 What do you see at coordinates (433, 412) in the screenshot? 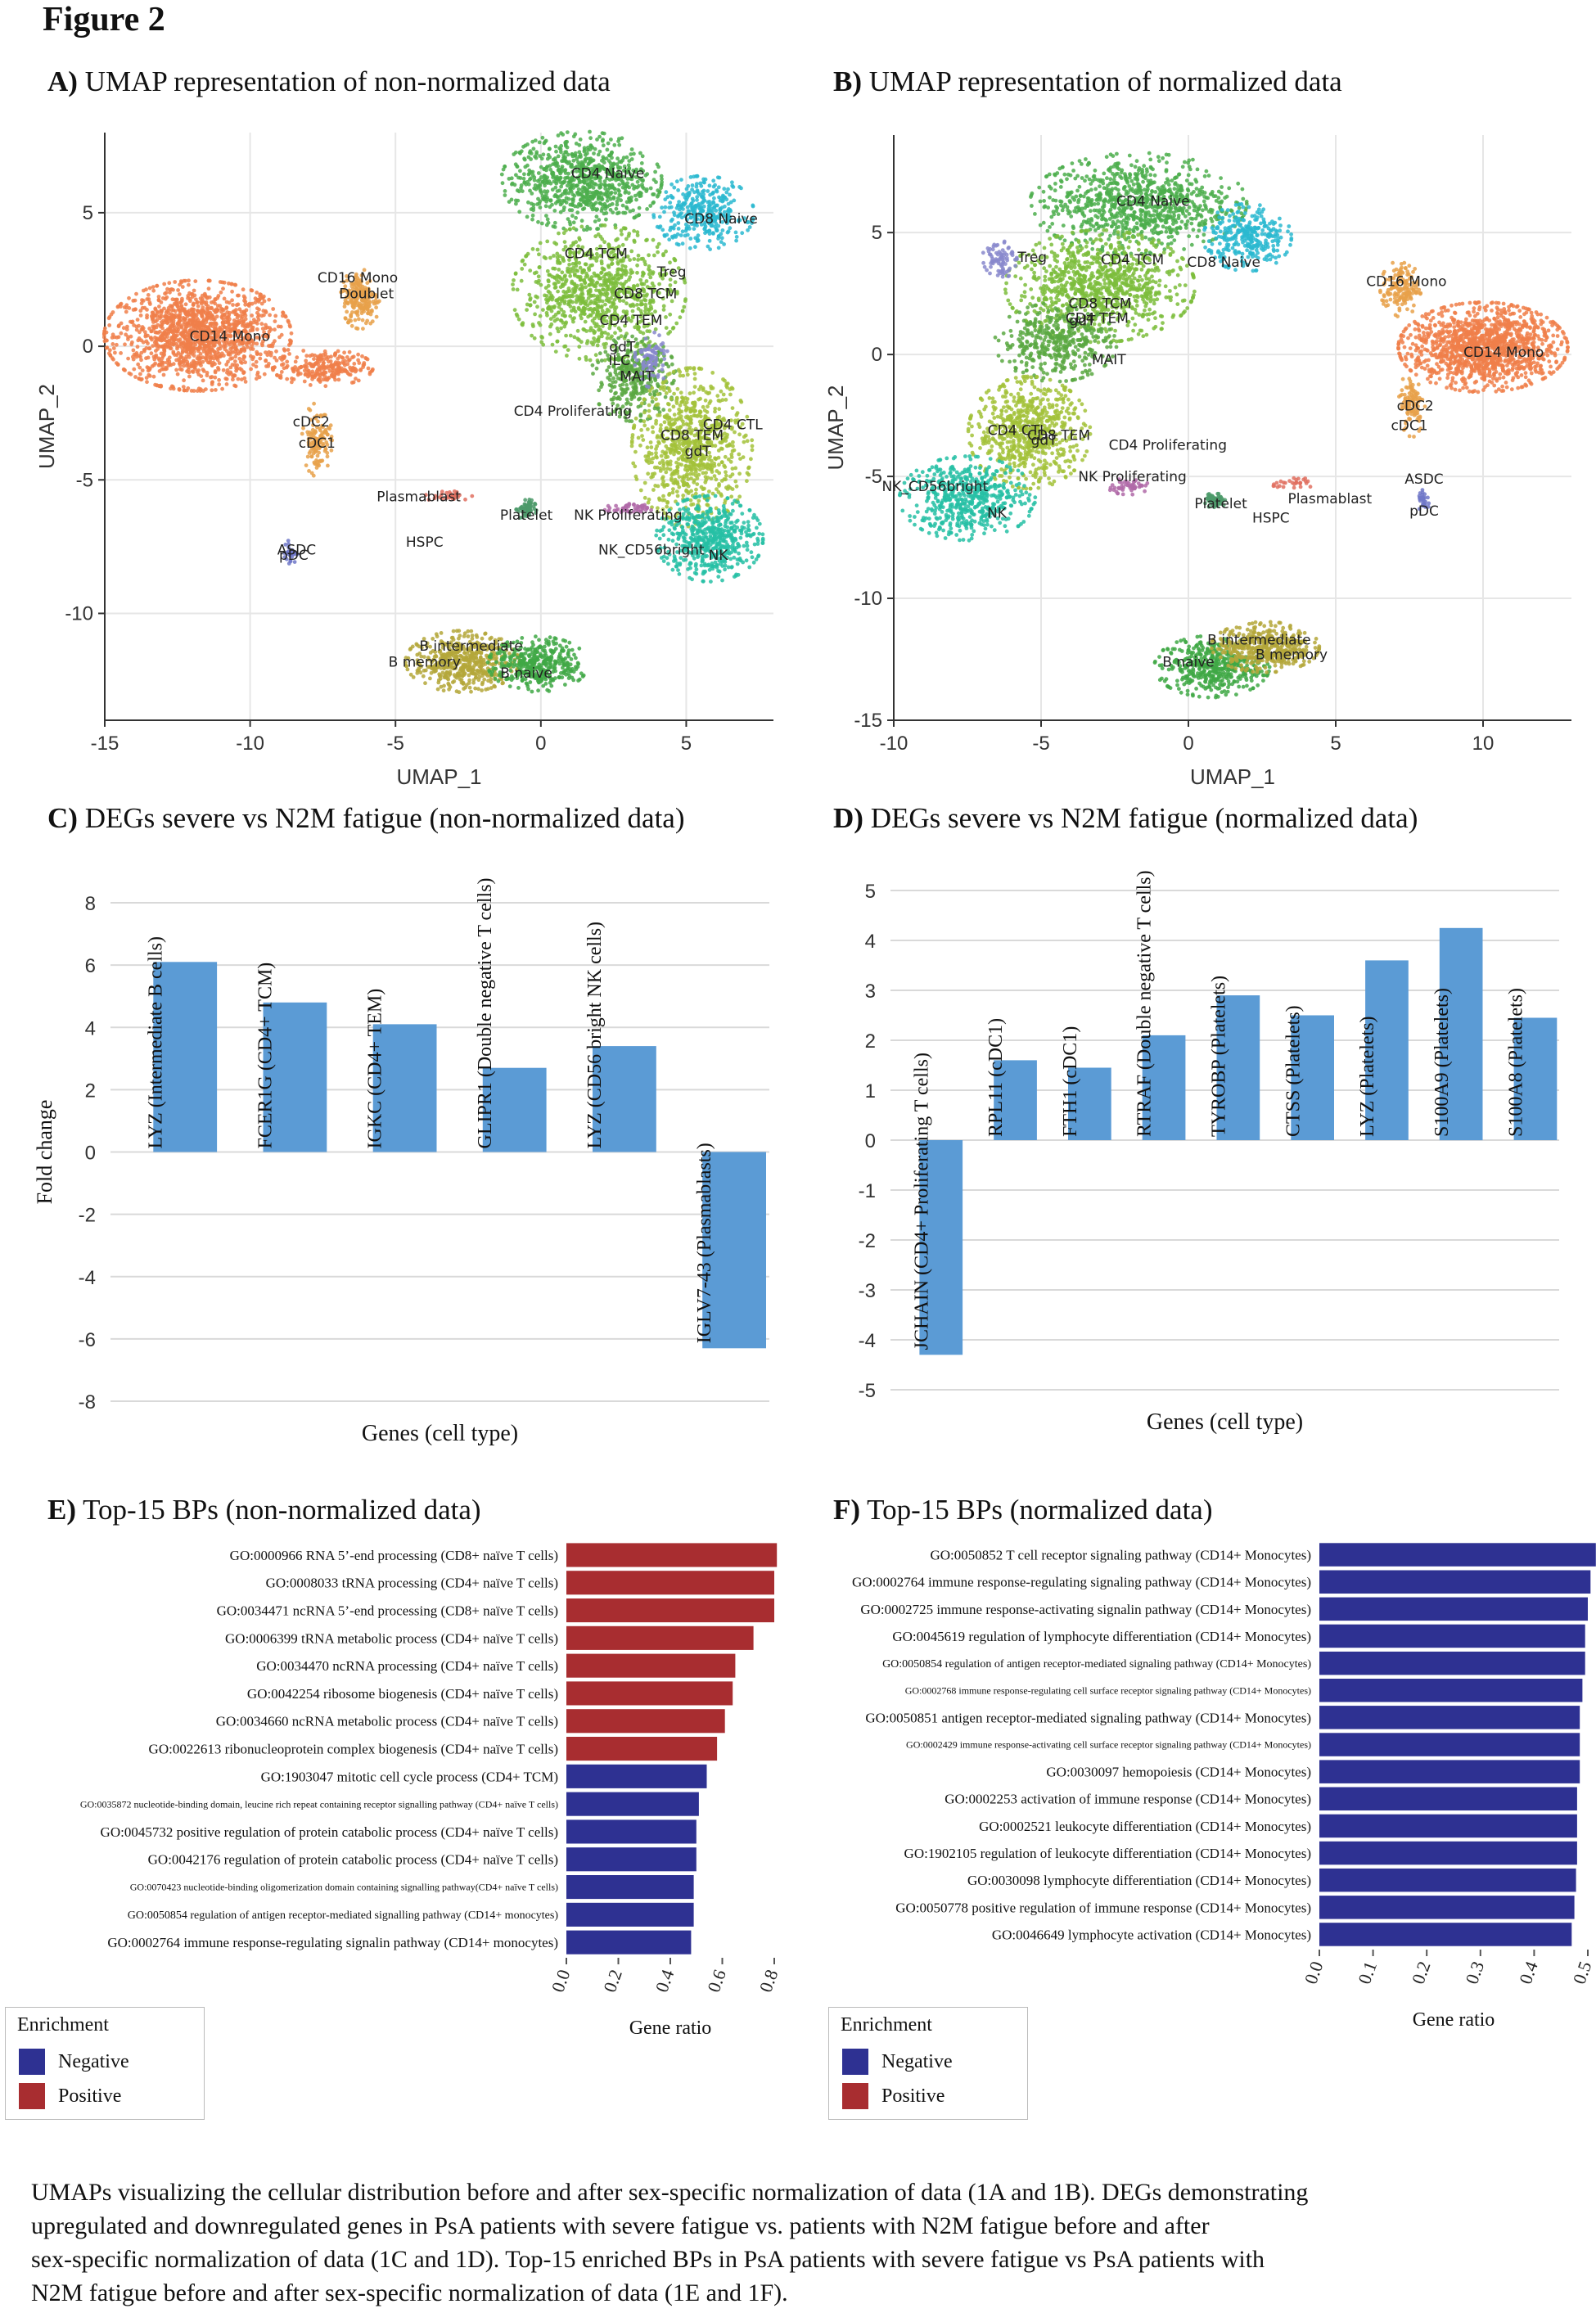
I see `point-cloud` at bounding box center [433, 412].